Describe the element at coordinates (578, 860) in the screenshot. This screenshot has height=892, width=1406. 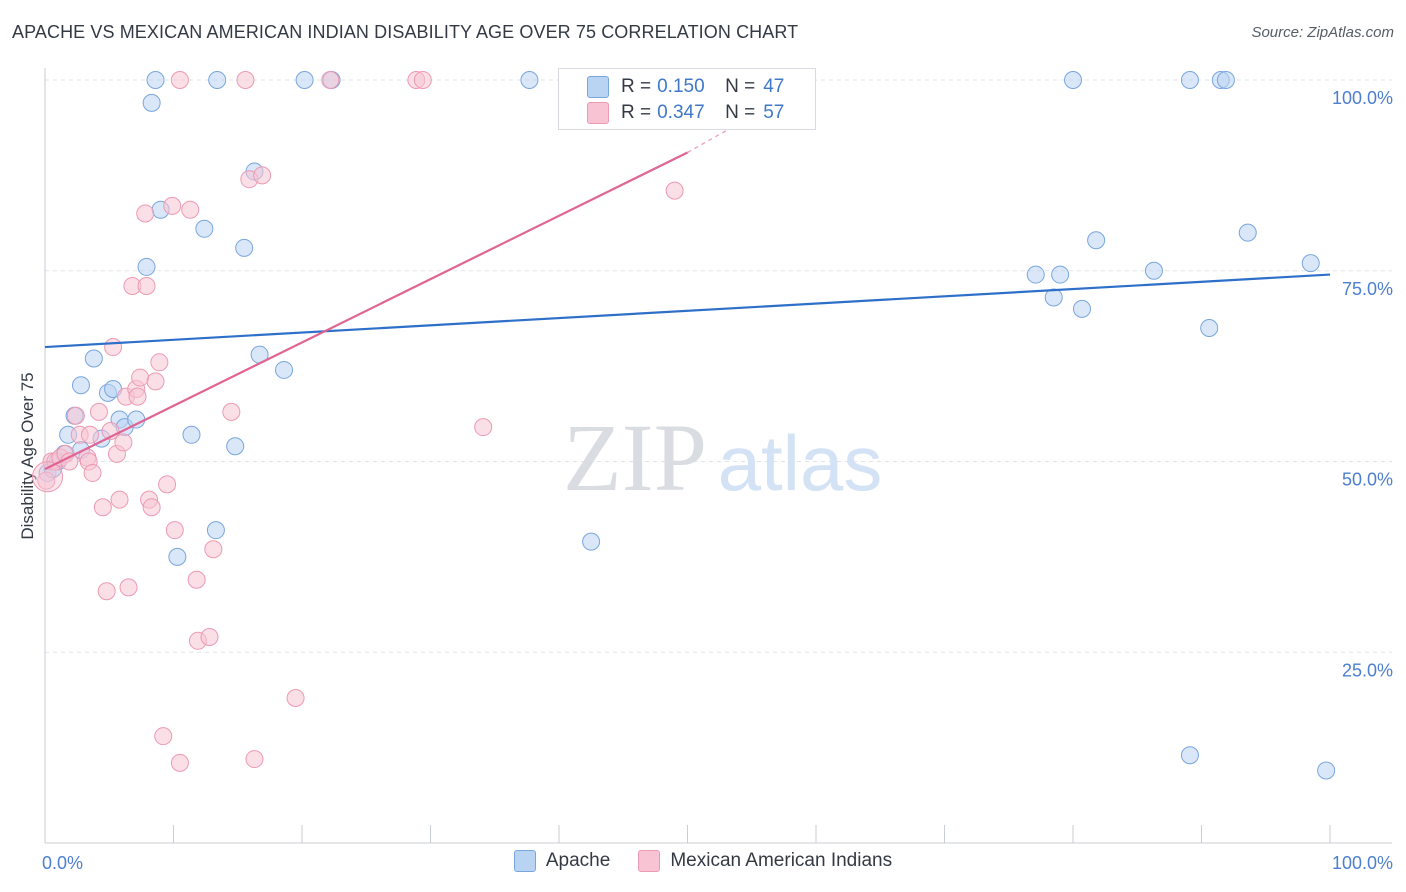
I see `legend-label-apache: Apache` at that location.